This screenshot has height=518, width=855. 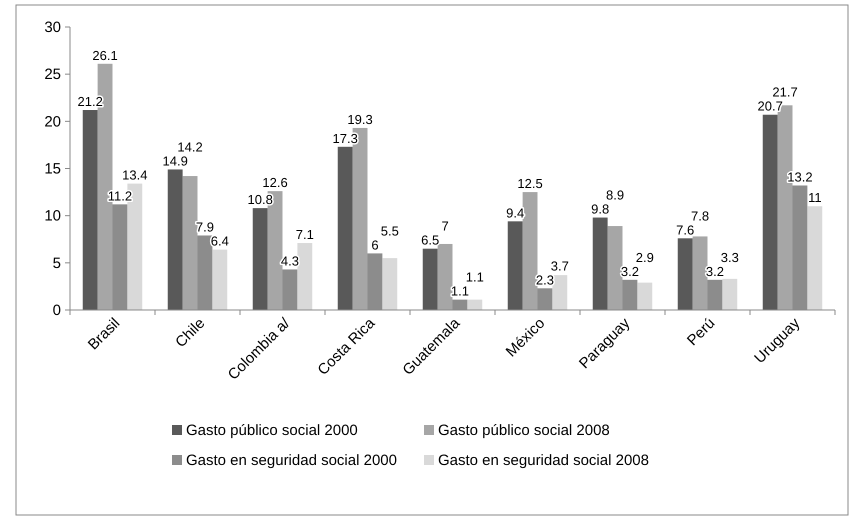 I want to click on legend-label: Gasto en seguridad social 2000, so click(x=291, y=460).